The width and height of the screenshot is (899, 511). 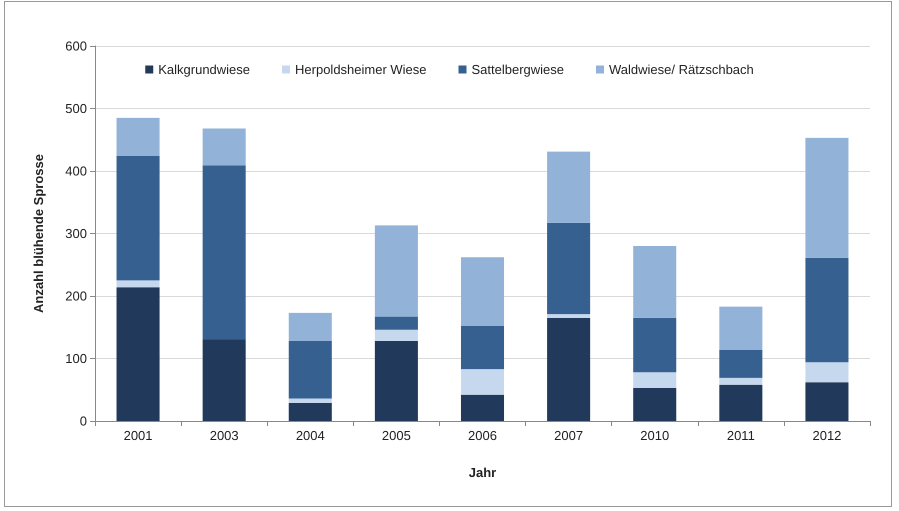 I want to click on y-tick-label: 200, so click(x=76, y=296).